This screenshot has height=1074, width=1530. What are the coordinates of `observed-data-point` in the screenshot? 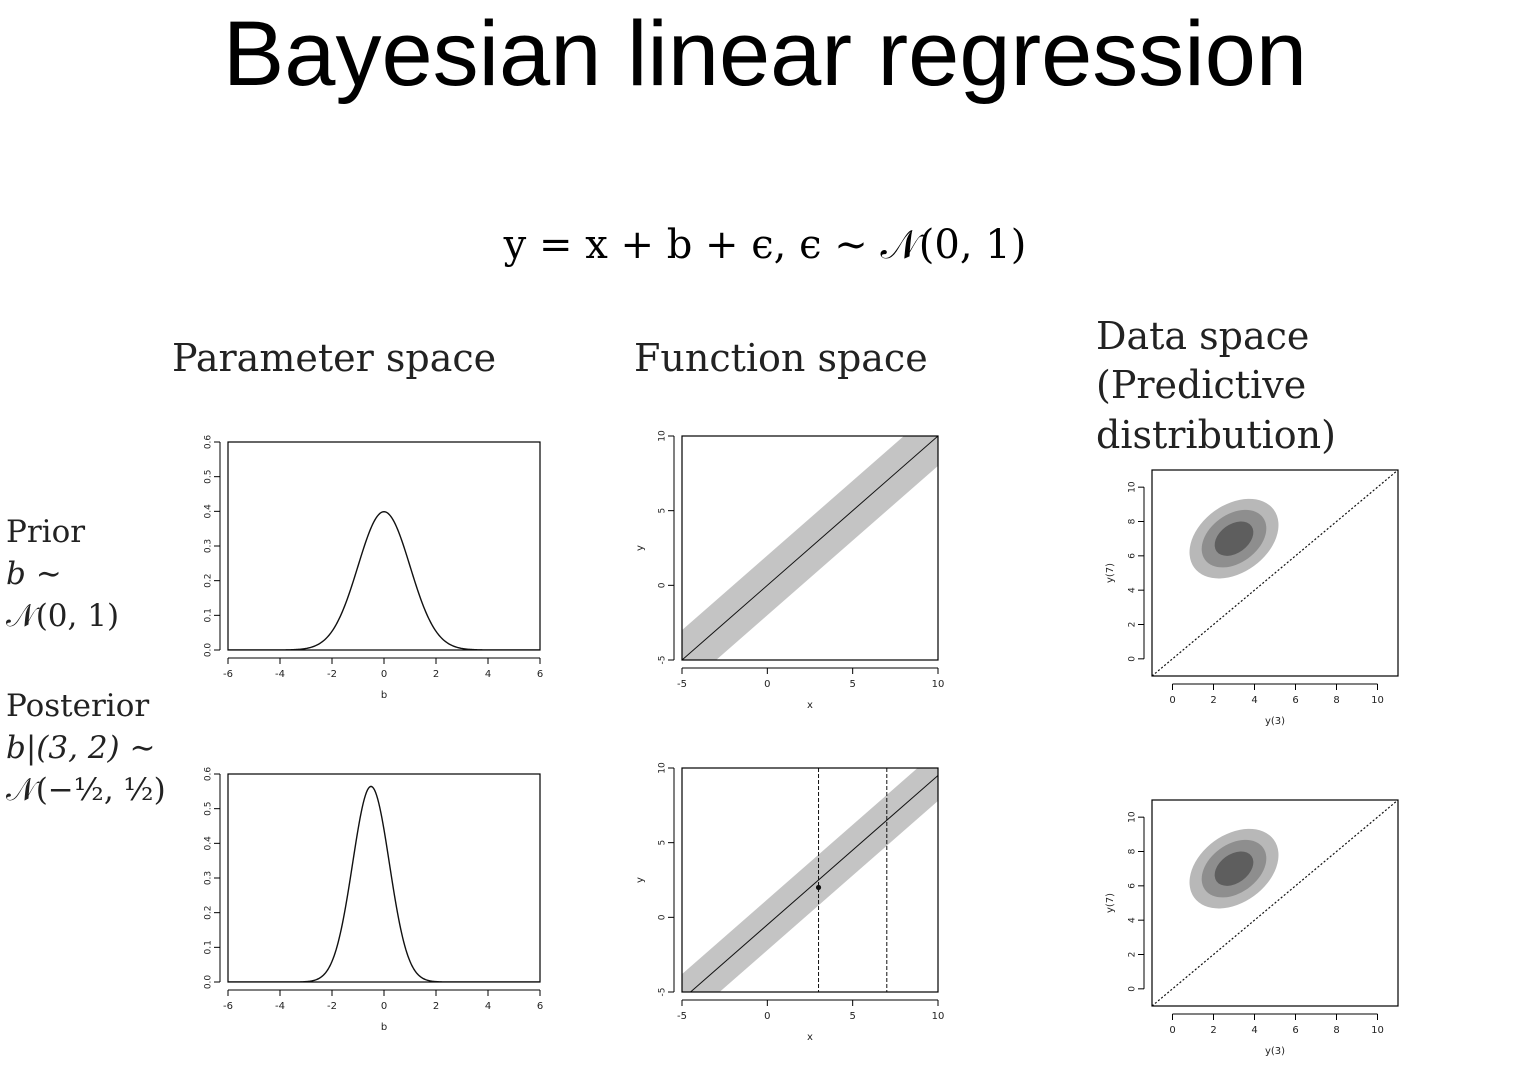 It's located at (818, 887).